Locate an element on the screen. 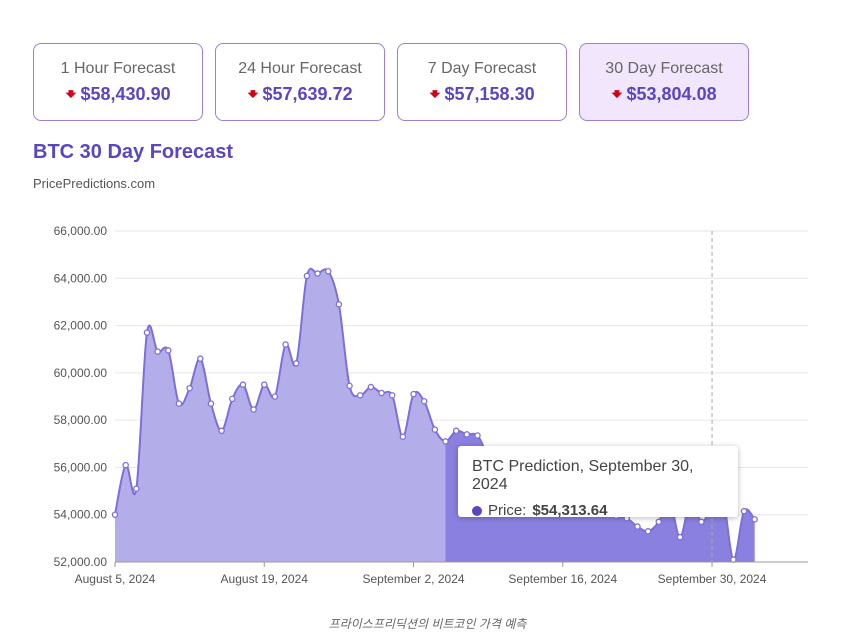  y-tick-label: 64,000.00 is located at coordinates (81, 278).